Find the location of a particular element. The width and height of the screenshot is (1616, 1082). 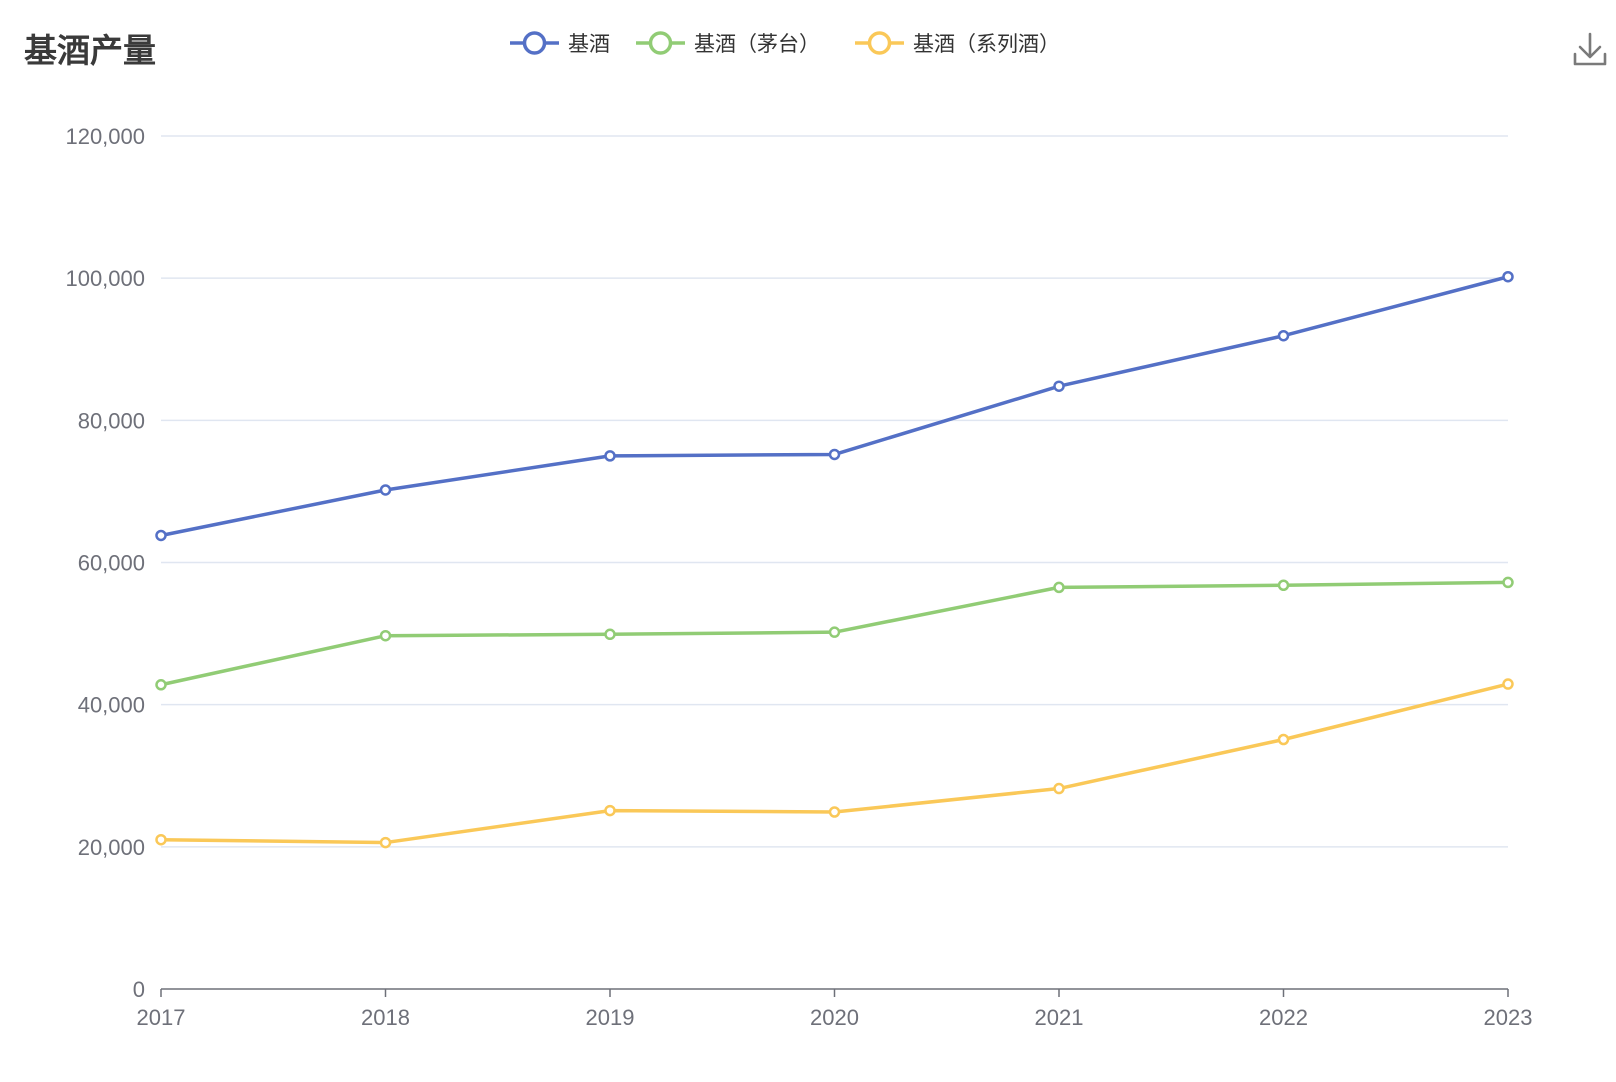

y-tick-label: 0 is located at coordinates (139, 989).